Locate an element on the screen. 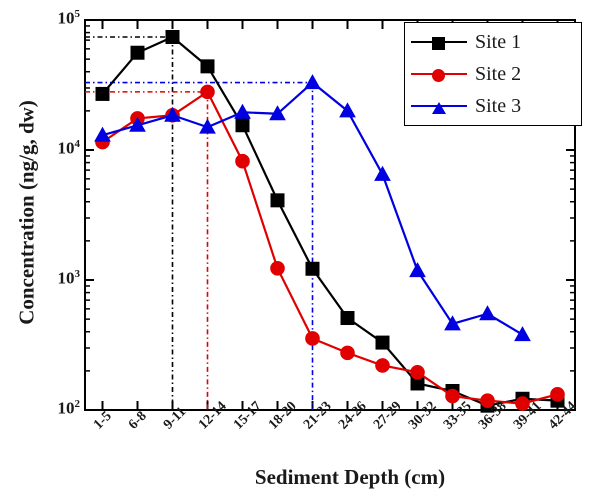 The width and height of the screenshot is (600, 501). legend-label-site-3: Site 3 is located at coordinates (498, 105).